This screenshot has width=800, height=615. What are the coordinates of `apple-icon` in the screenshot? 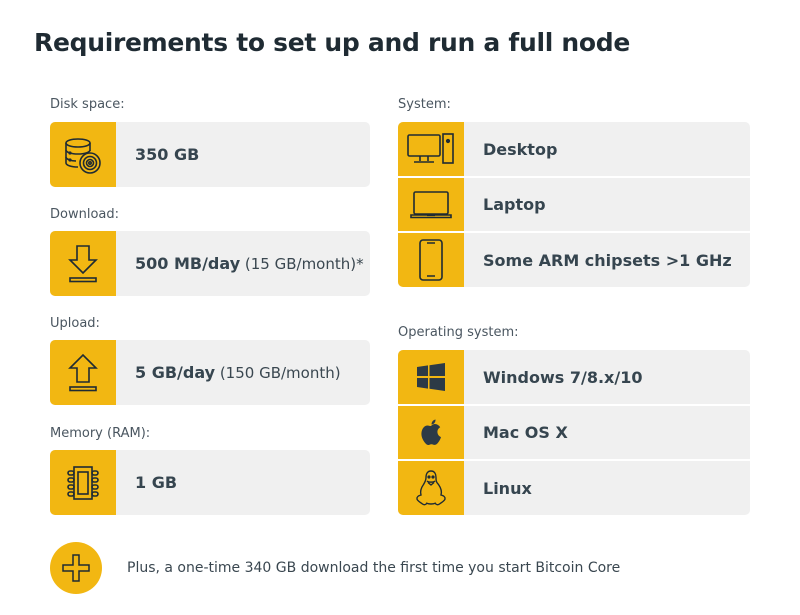 It's located at (431, 432).